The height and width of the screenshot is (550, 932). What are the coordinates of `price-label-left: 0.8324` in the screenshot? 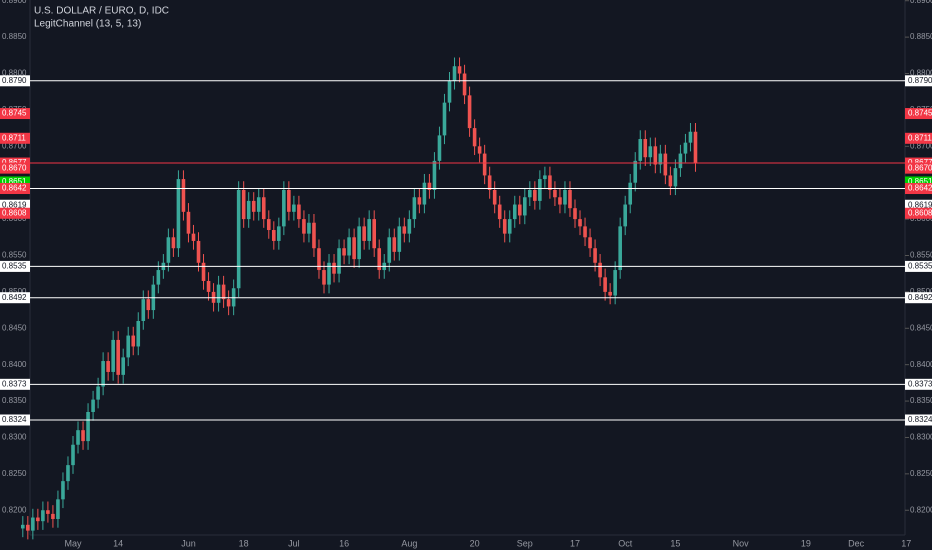 It's located at (14, 419).